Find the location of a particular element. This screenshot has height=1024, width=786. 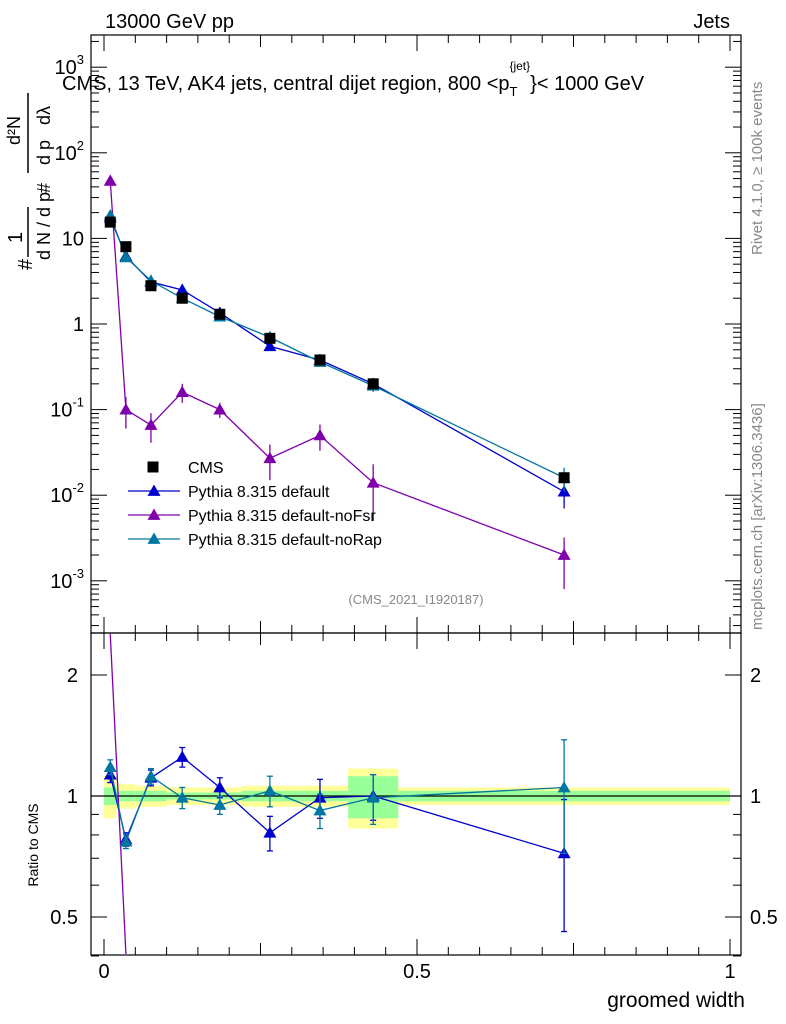

svg-text: dλ is located at coordinates (44, 115).